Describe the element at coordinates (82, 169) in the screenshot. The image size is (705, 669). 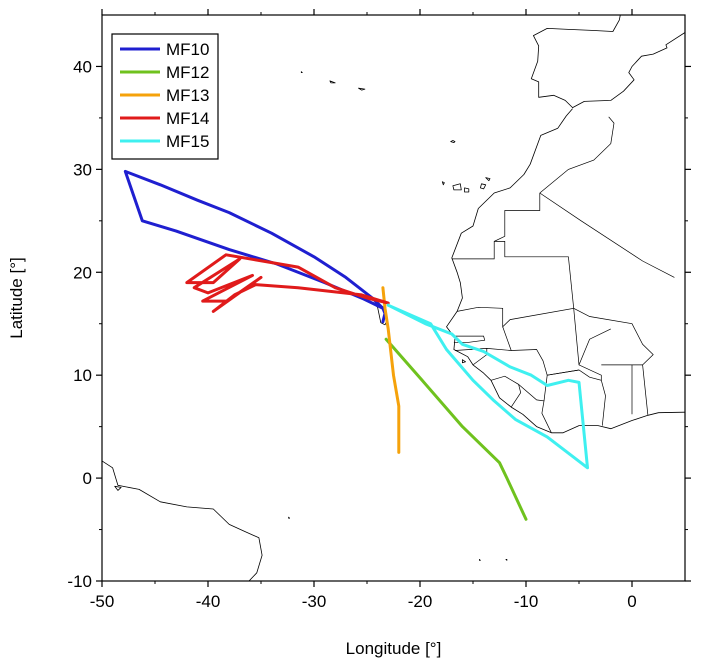
I see `y-tick-label: 30` at that location.